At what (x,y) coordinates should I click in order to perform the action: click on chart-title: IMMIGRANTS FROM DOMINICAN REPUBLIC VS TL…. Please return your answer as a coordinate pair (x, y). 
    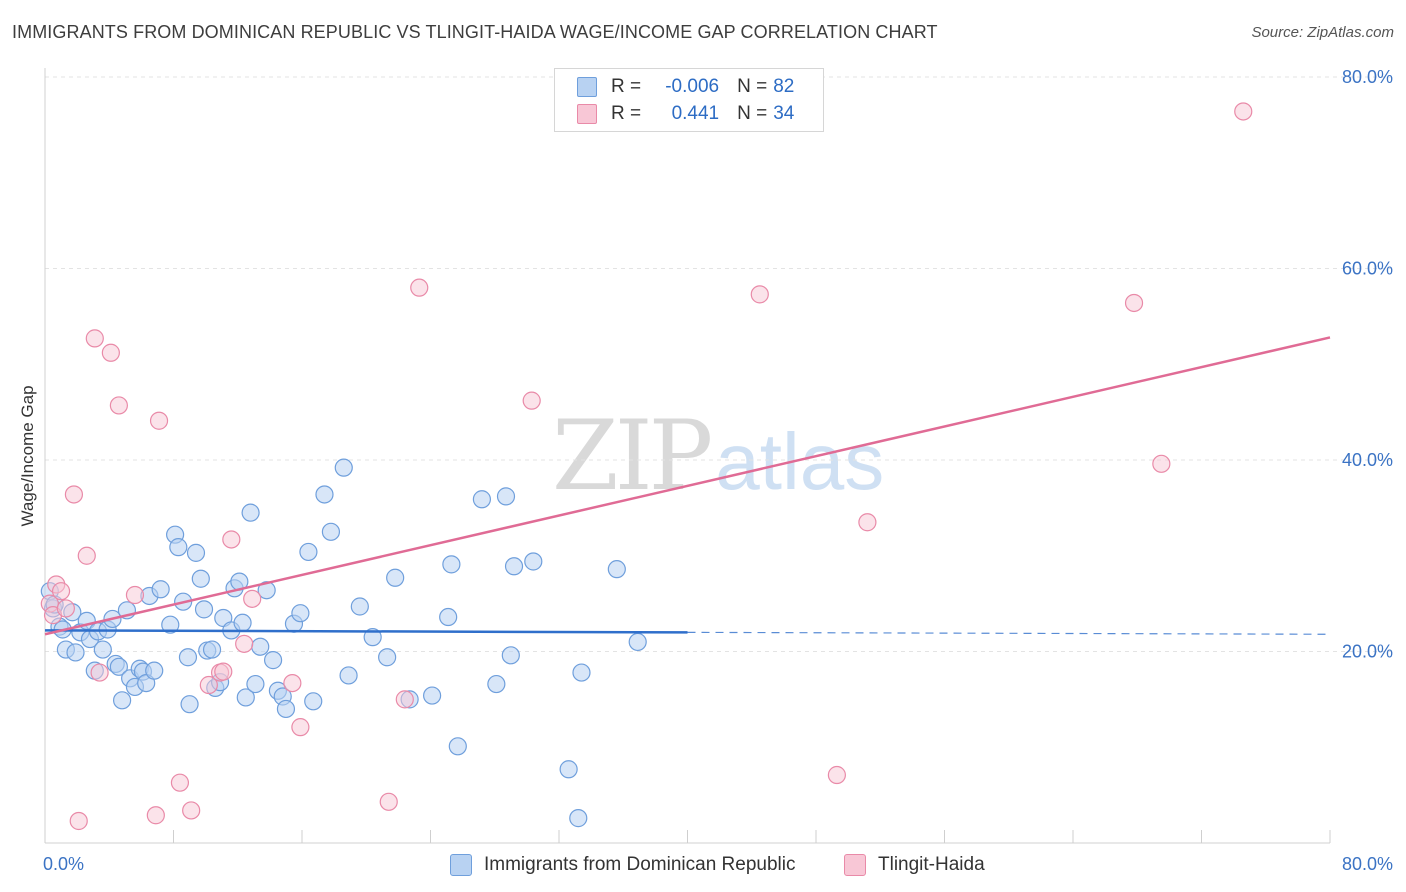
    Looking at the image, I should click on (475, 32).